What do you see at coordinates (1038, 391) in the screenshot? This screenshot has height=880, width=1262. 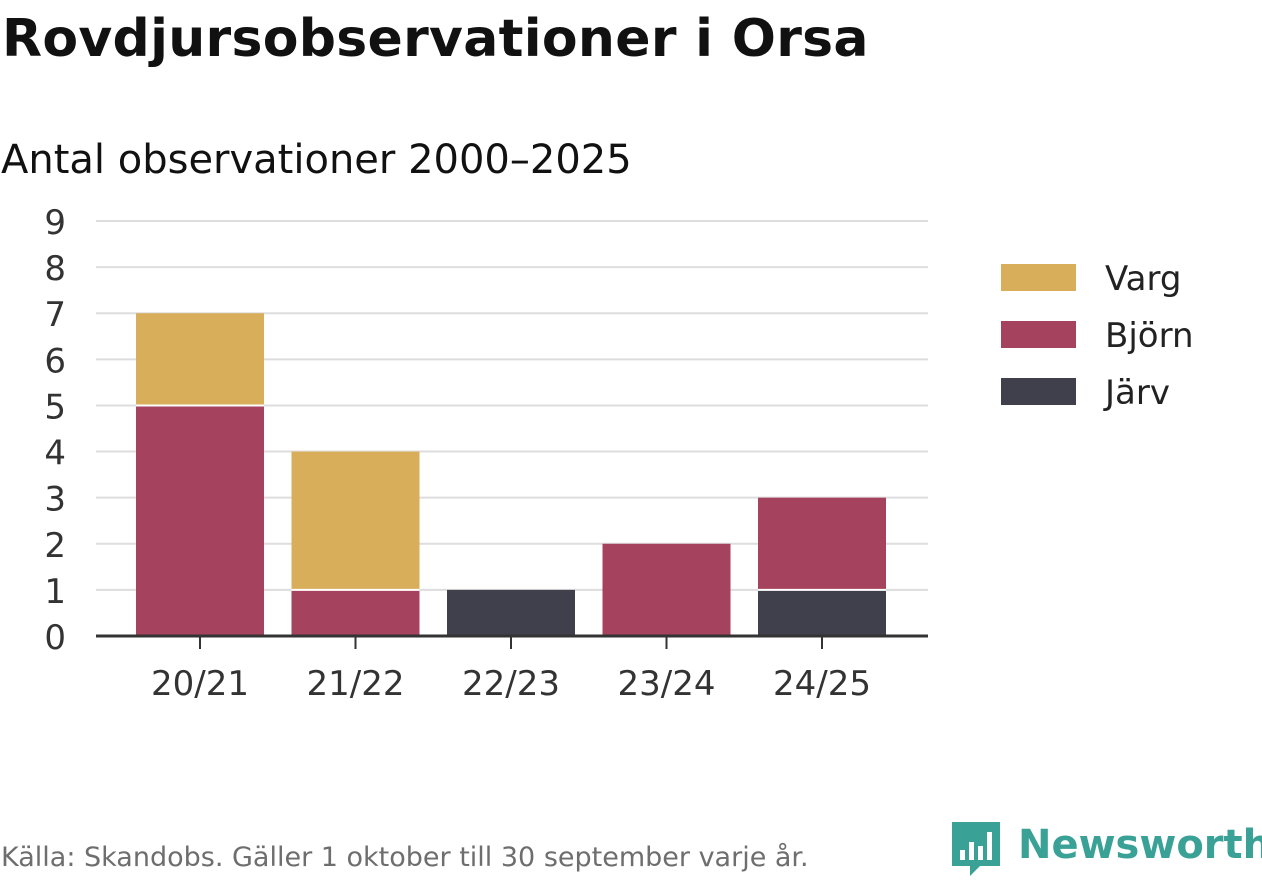 I see `legend-swatch-järv` at bounding box center [1038, 391].